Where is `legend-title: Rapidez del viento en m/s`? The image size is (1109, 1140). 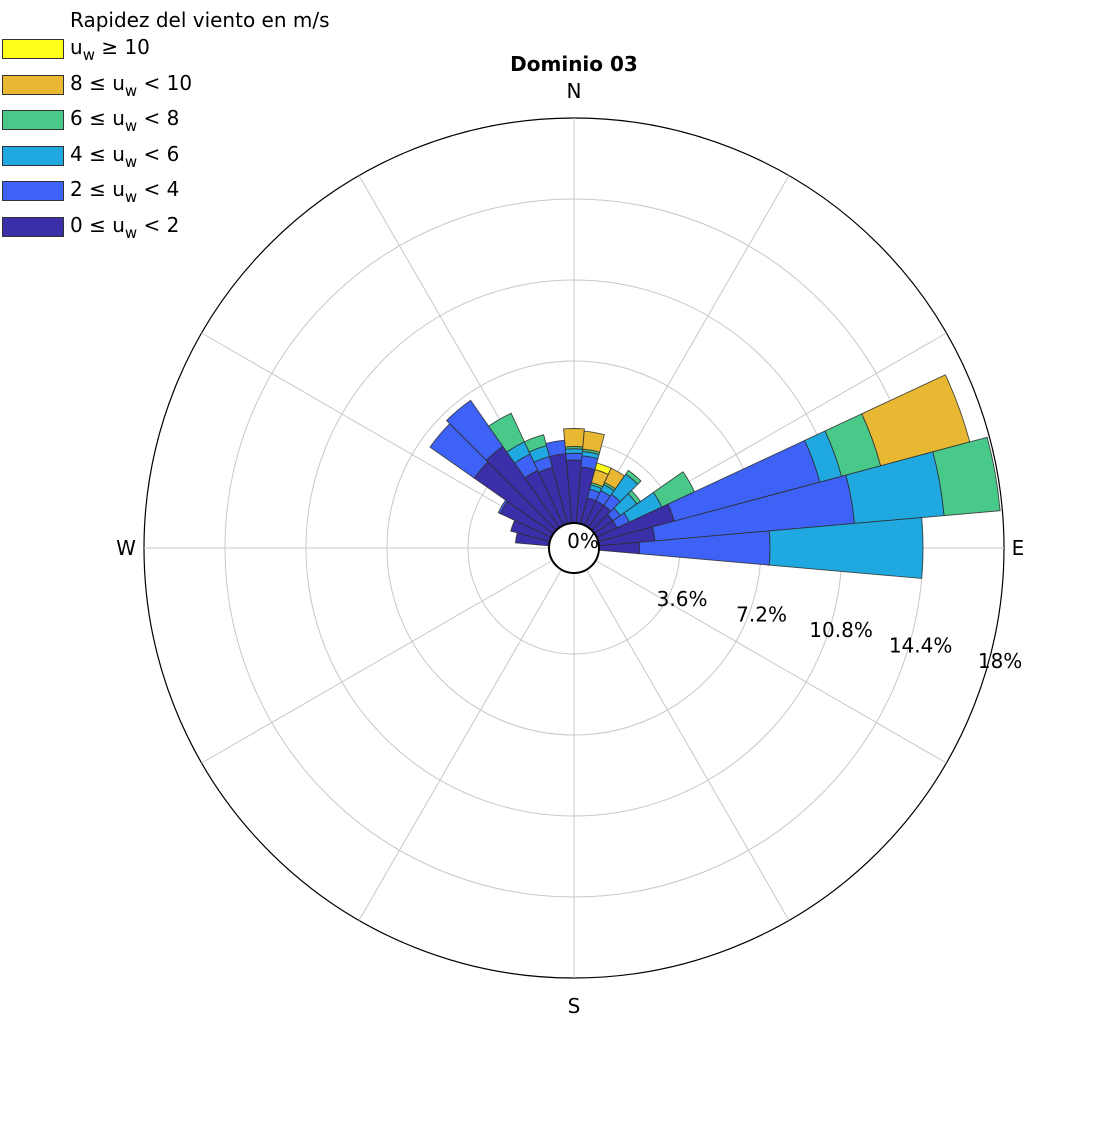
legend-title: Rapidez del viento en m/s is located at coordinates (200, 20).